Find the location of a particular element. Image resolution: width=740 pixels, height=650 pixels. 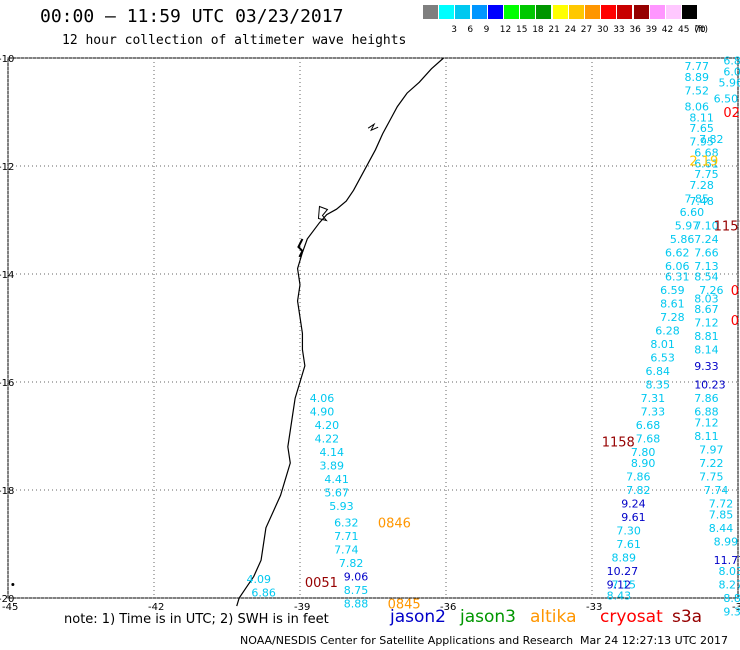

lat-tick-label: -10 is located at coordinates (7, 59).